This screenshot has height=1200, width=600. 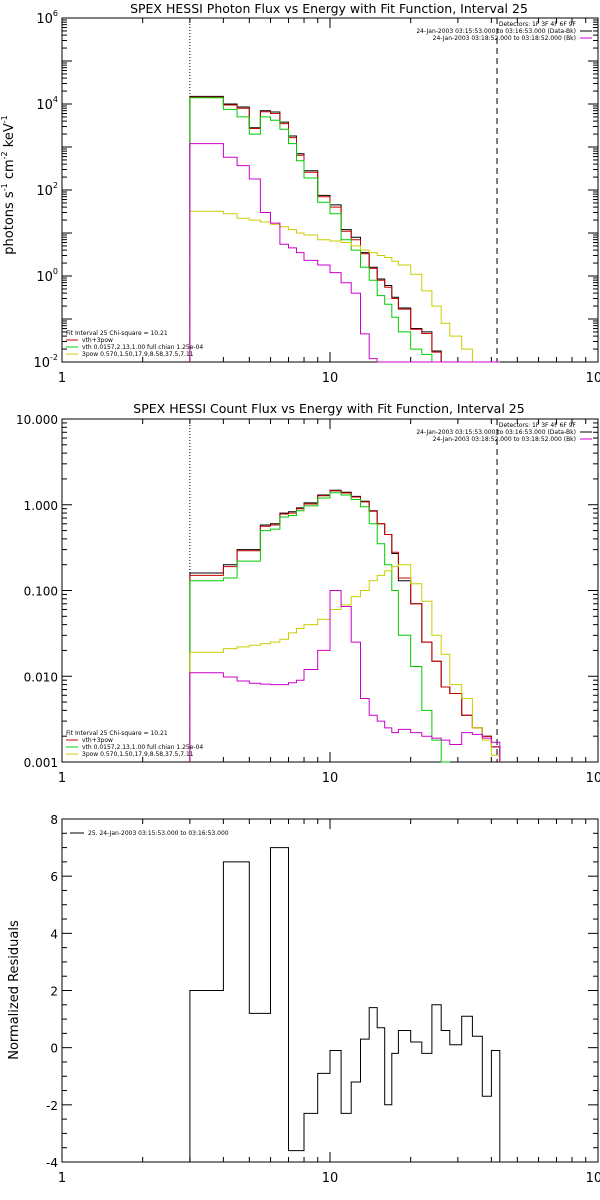 I want to click on photon-x-tick-label: 10, so click(x=330, y=378).